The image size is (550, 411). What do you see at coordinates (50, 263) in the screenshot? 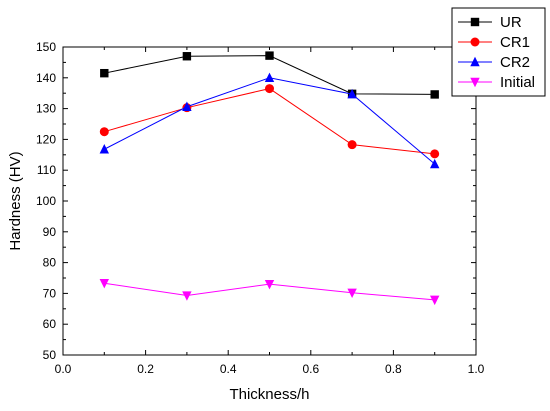
I see `y-tick-label: 80` at bounding box center [50, 263].